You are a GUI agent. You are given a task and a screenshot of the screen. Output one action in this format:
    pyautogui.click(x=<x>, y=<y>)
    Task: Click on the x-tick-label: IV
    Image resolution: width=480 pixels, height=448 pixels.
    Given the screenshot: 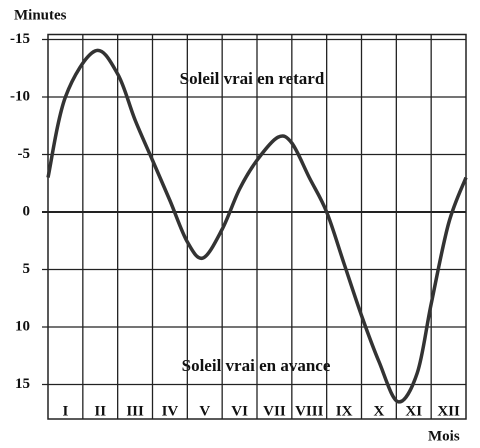 What is the action you would take?
    pyautogui.click(x=170, y=411)
    